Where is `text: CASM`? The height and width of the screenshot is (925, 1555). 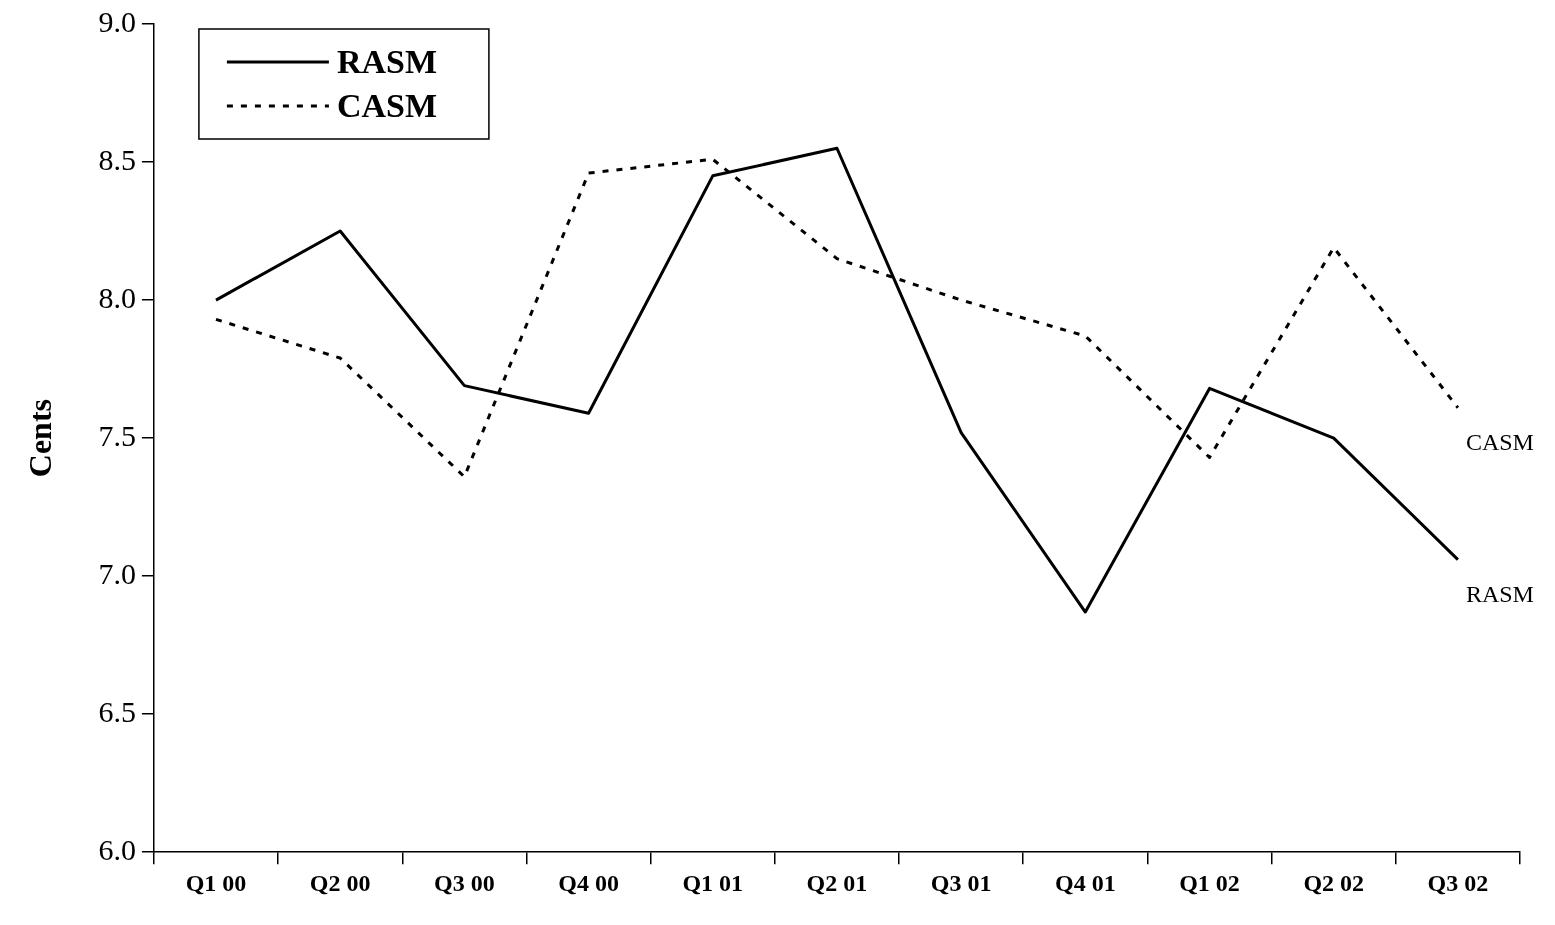 text: CASM is located at coordinates (1499, 442).